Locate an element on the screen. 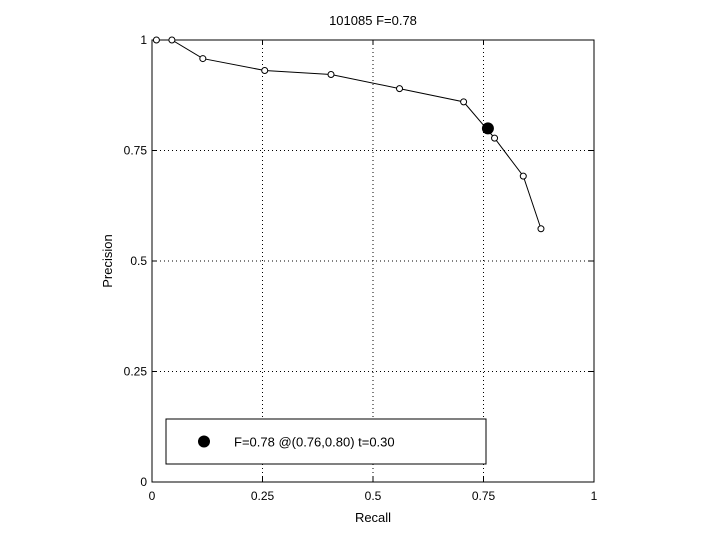 The width and height of the screenshot is (720, 540). x-axis-title: Recall is located at coordinates (373, 517).